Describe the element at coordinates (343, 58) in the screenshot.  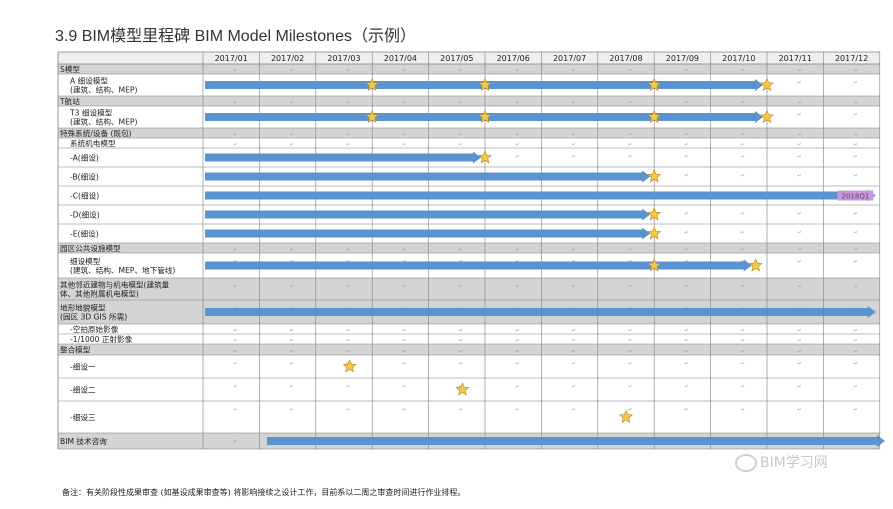
I see `month-header: 2017/03` at that location.